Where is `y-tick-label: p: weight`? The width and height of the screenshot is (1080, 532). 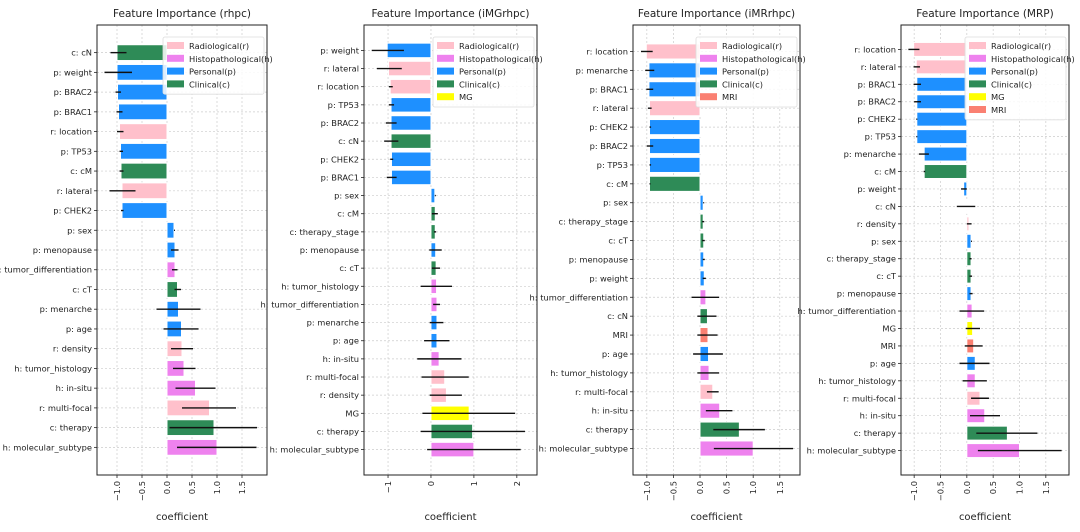 y-tick-label: p: weight is located at coordinates (72, 72).